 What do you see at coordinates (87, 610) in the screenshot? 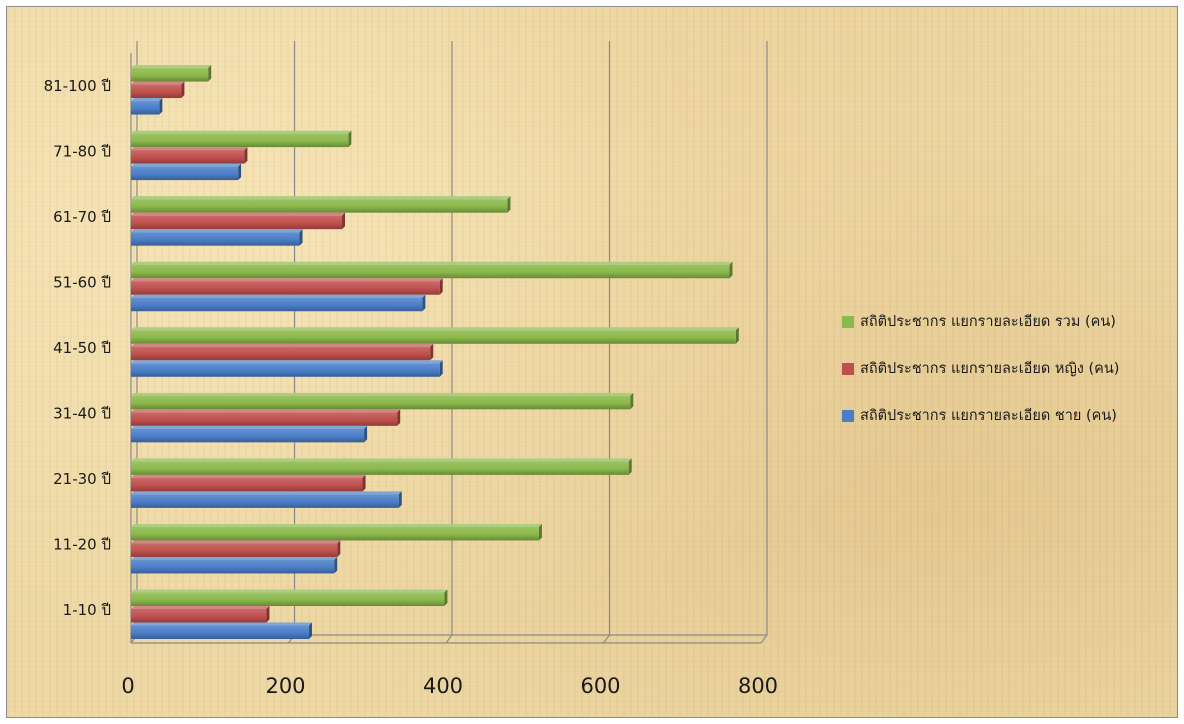
I see `y-tick-1-10 ปี: 1-10 ปี` at bounding box center [87, 610].